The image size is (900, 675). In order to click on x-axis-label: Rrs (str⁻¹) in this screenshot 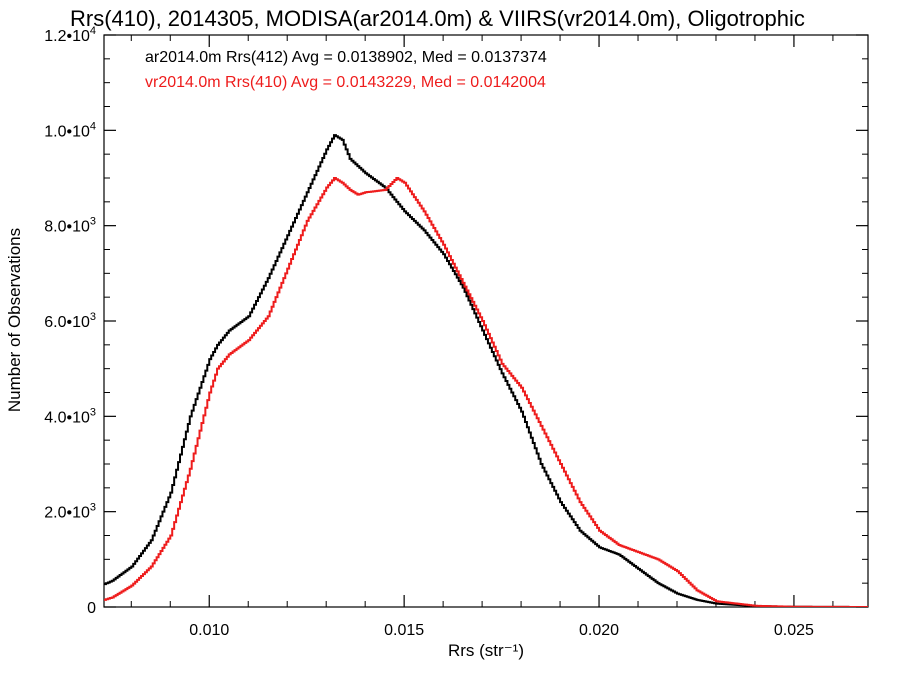, I will do `click(486, 650)`.